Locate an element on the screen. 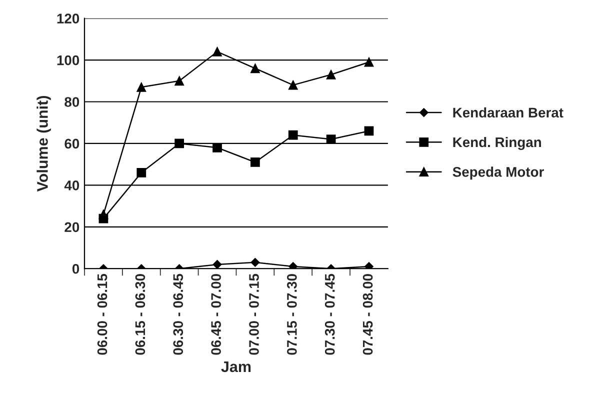 The width and height of the screenshot is (595, 407). legend-label: Sepeda Motor is located at coordinates (498, 173).